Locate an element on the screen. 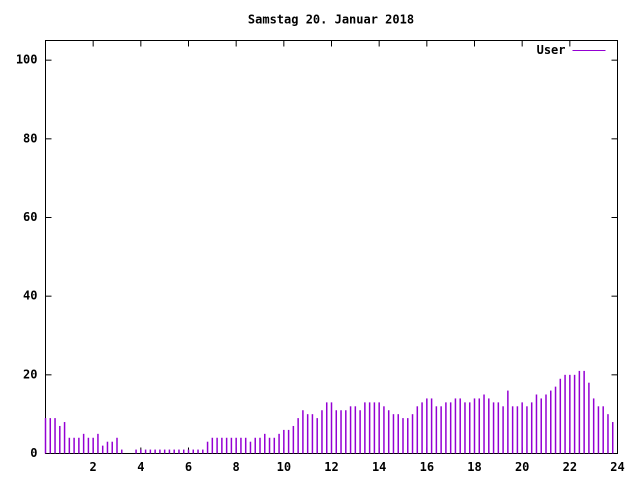  x-tick-label: 12 is located at coordinates (331, 467).